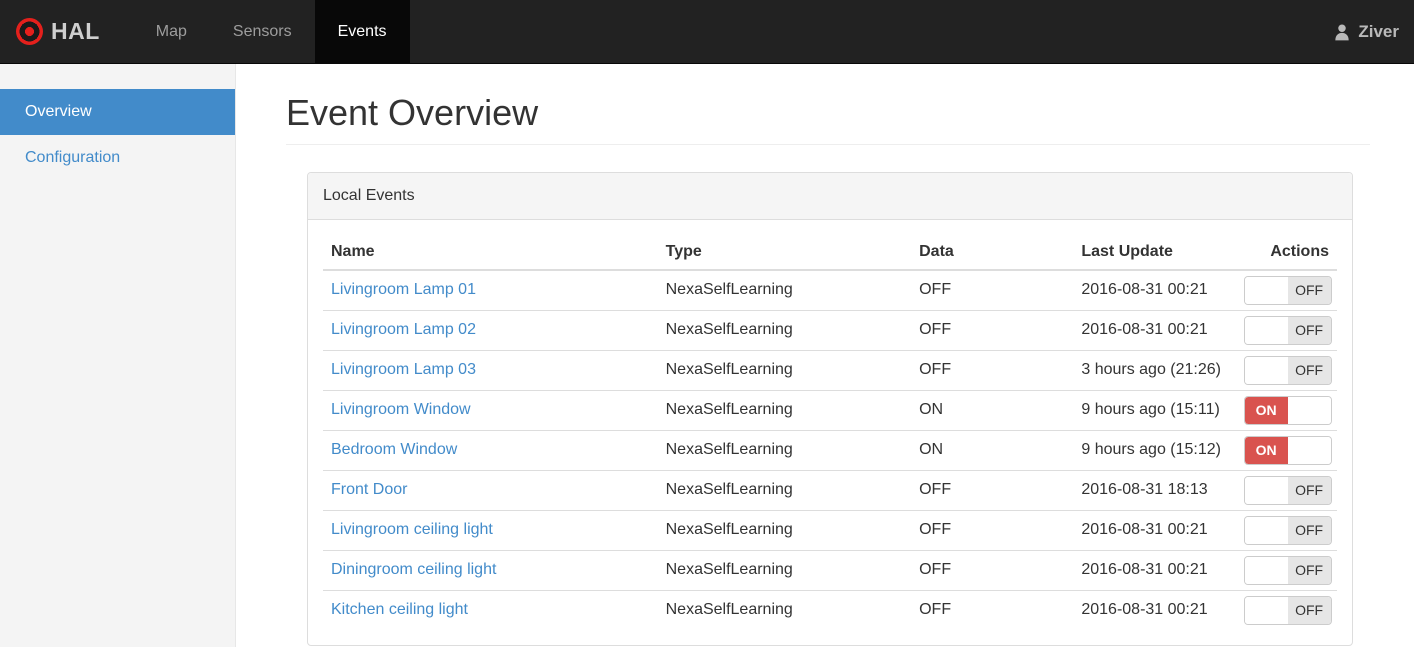 The image size is (1414, 647). I want to click on column-header-type: Type, so click(784, 253).